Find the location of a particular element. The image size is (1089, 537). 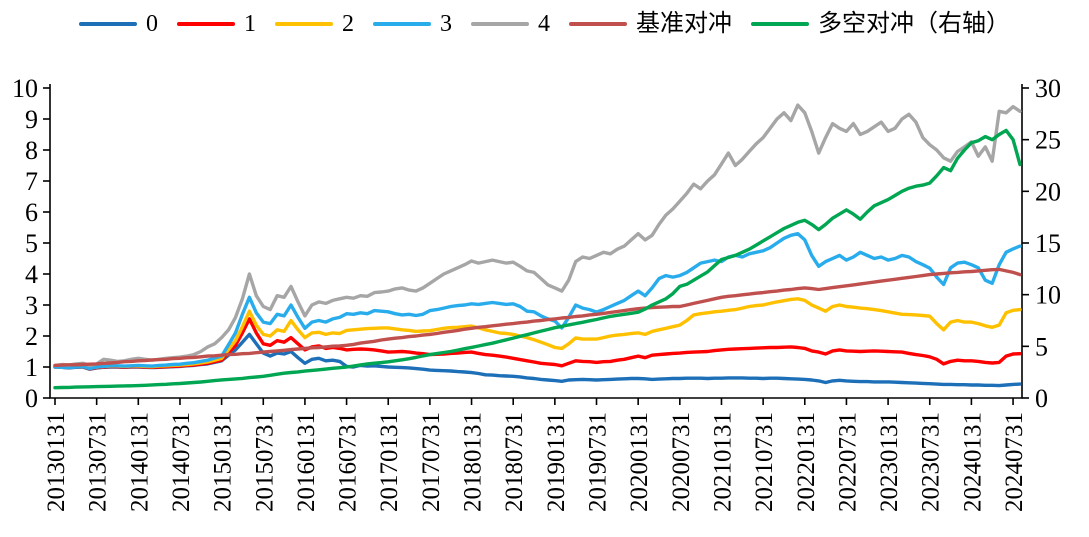

legend-item-5: 基准对冲 is located at coordinates (650, 24).